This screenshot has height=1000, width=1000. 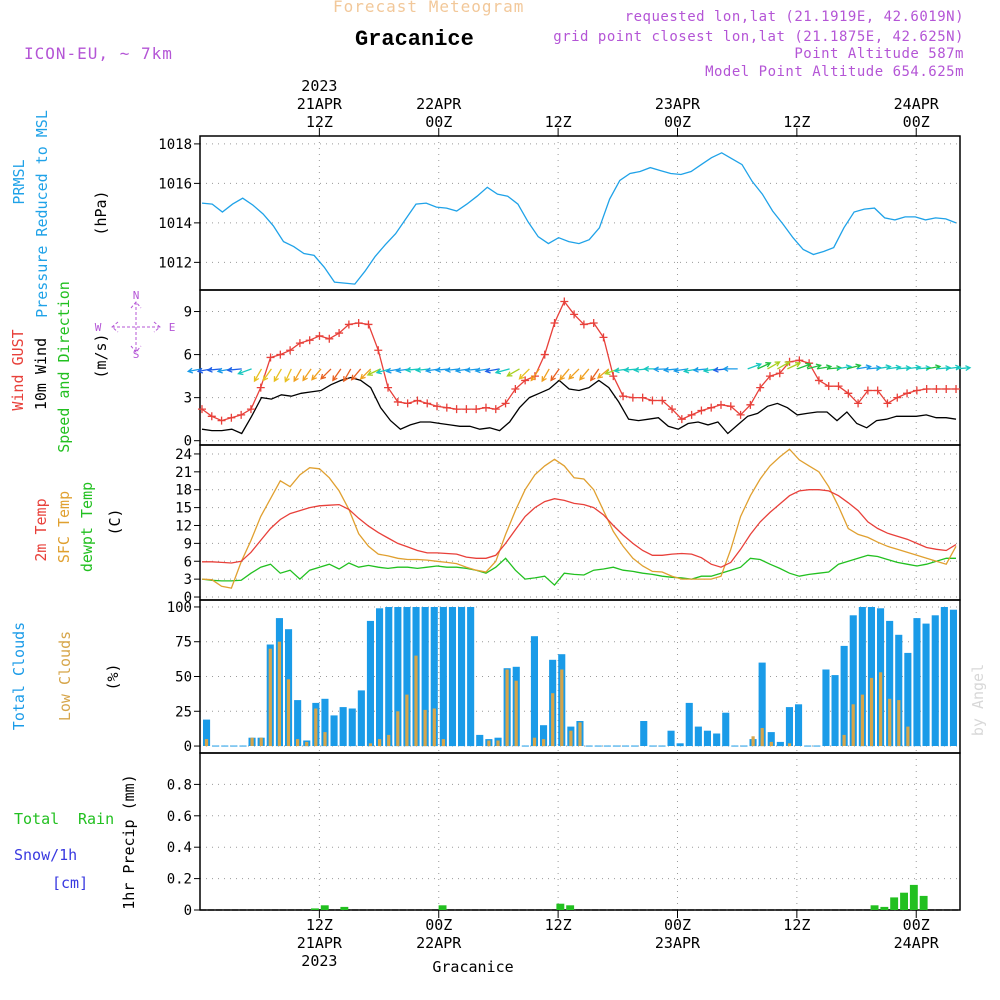 I want to click on y-tick-label: 50, so click(x=183, y=678).